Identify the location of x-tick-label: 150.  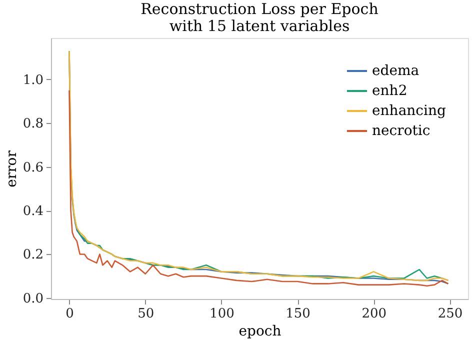
(298, 314).